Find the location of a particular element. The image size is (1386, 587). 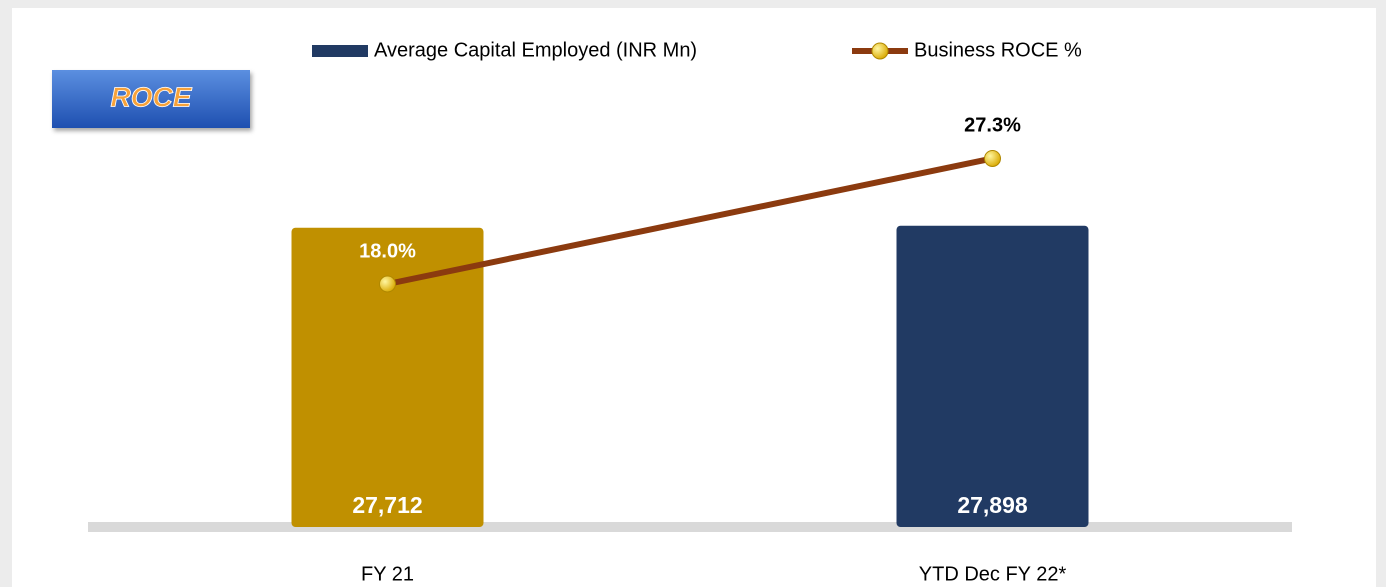

line-value-label: 27.3% is located at coordinates (992, 126).